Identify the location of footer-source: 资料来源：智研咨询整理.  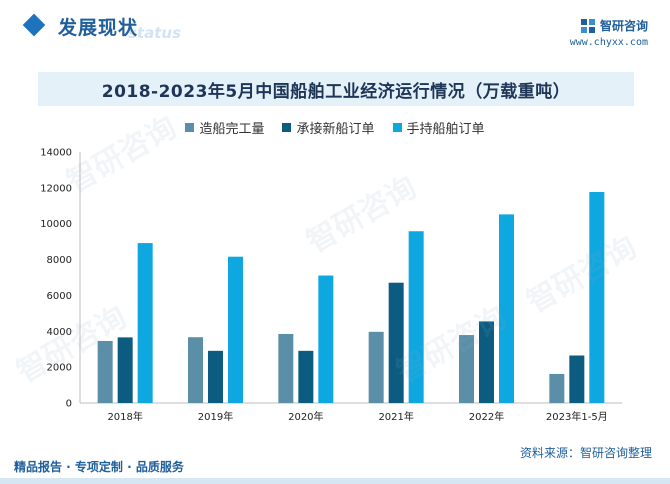
(585, 453).